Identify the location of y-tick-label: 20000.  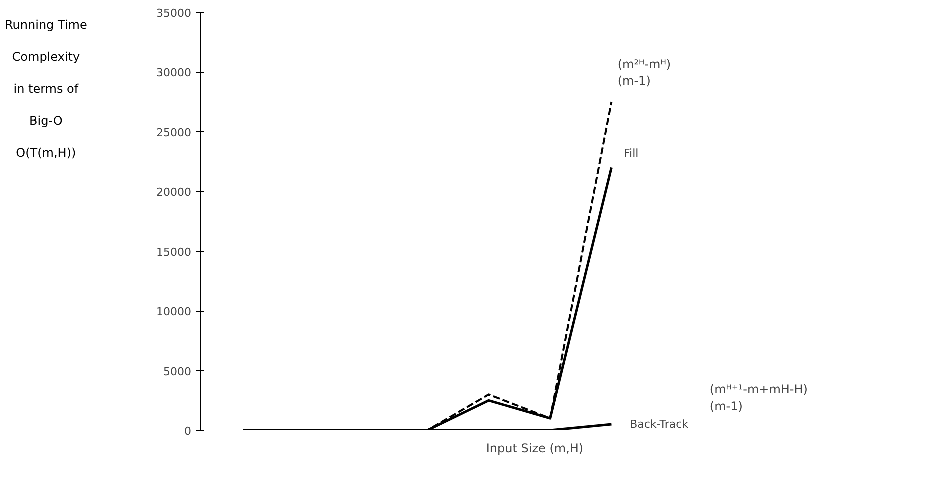
(174, 193).